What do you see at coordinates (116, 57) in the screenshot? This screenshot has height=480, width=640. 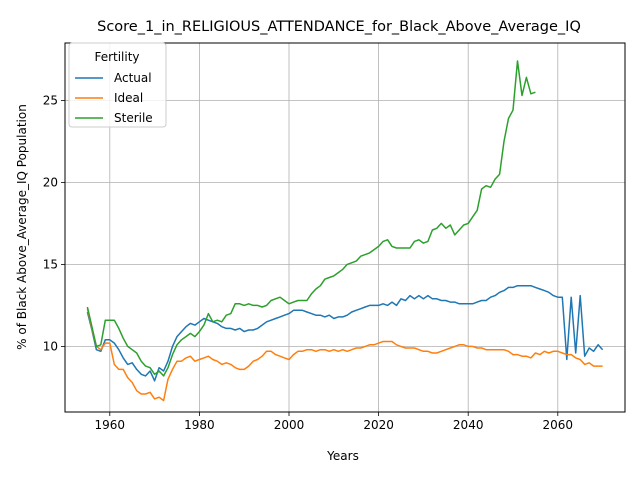 I see `legend-title: Fertility` at bounding box center [116, 57].